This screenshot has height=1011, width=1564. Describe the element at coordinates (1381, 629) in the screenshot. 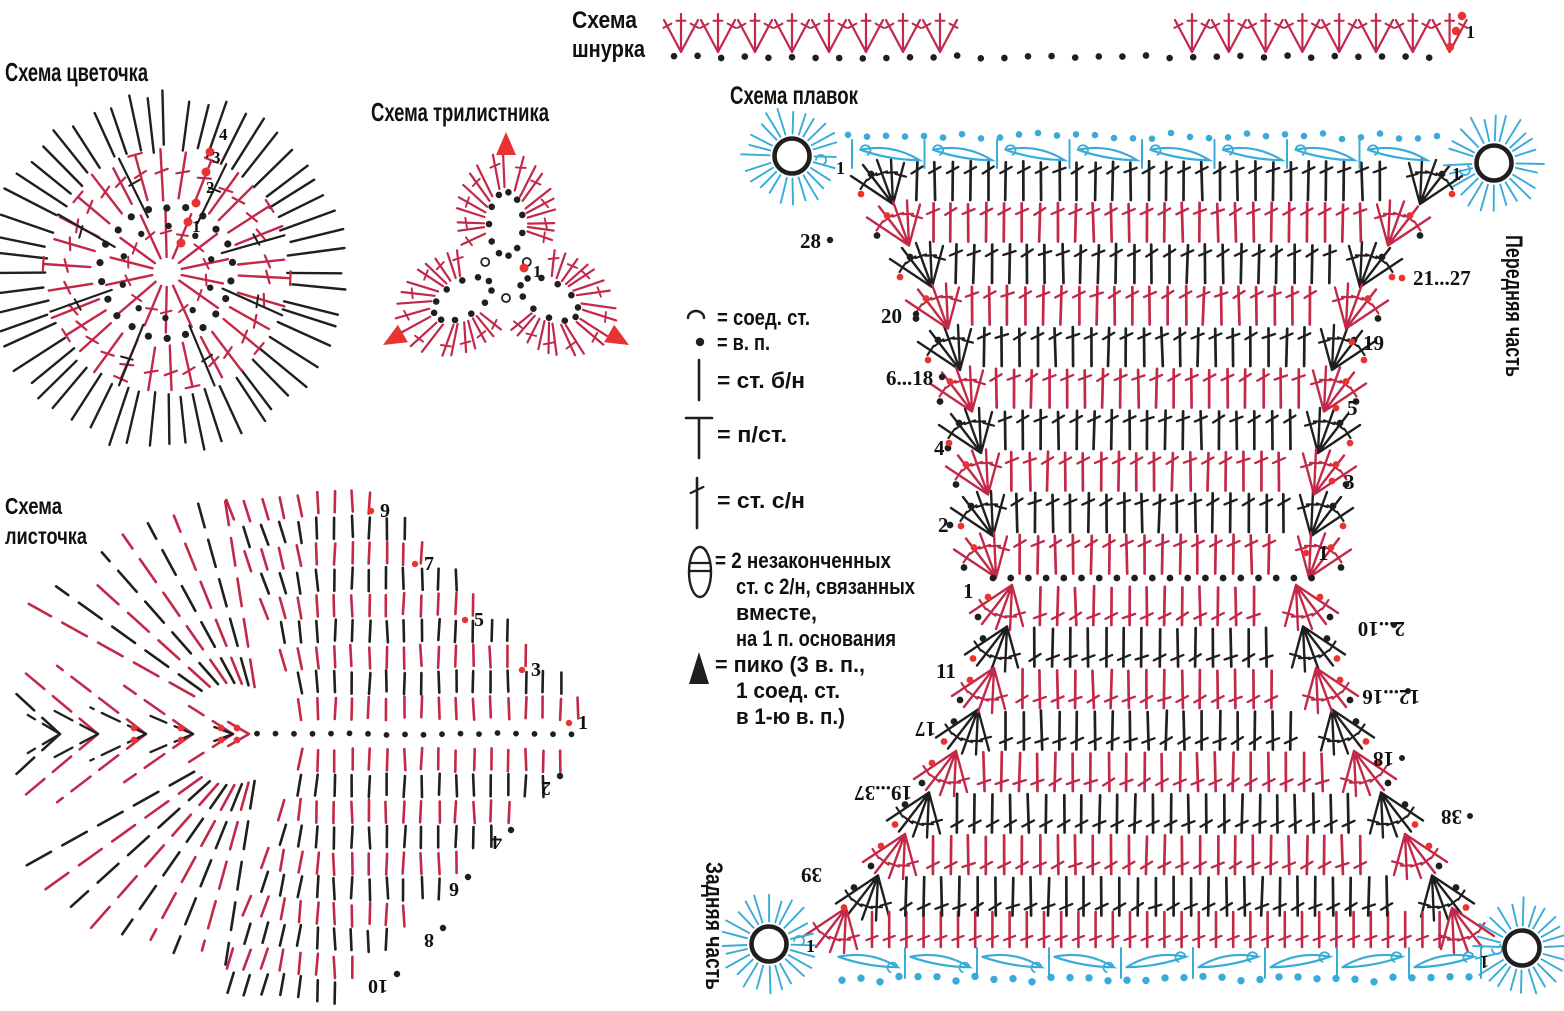

I see `svg-text: 2...10` at that location.